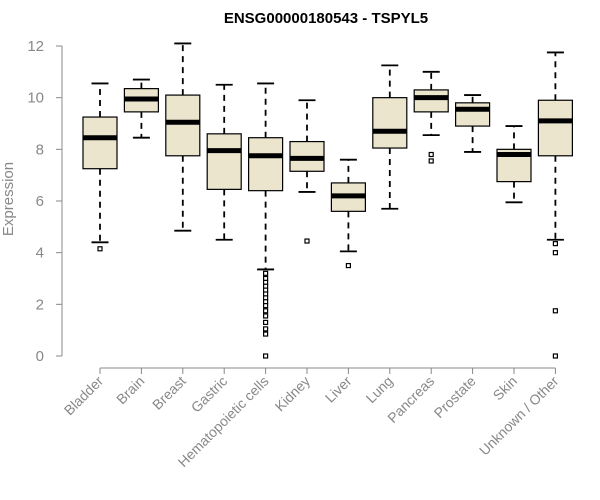  I want to click on y-tick-label: 4, so click(40, 253).